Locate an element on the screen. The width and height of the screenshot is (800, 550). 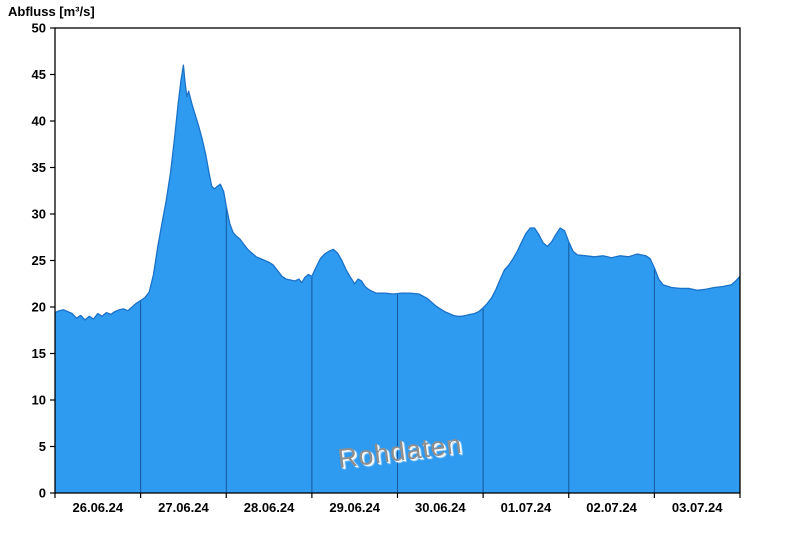
x-tick-label: 03.07.24 is located at coordinates (697, 507).